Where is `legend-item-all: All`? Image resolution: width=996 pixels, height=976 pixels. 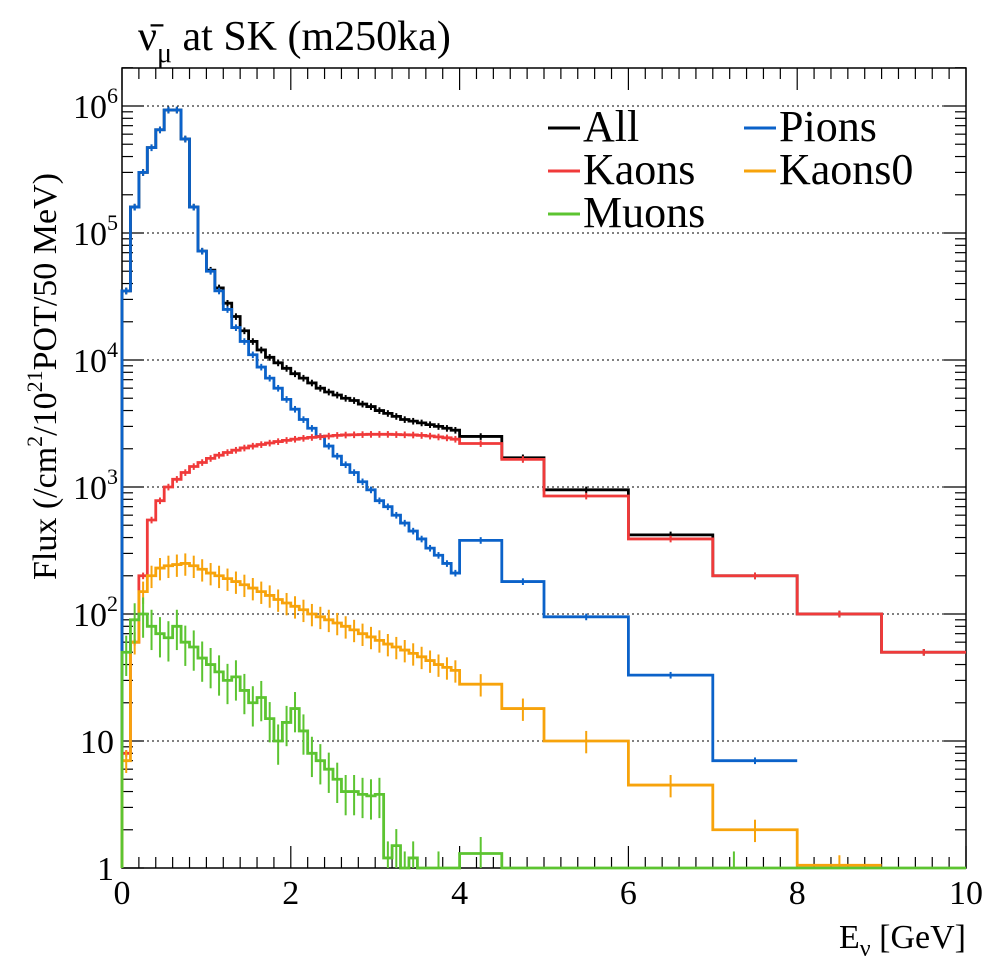 legend-item-all: All is located at coordinates (593, 126).